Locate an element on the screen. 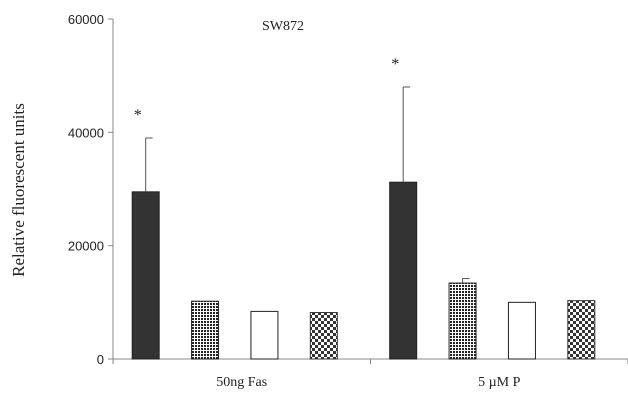  y-tick-label: 20000 is located at coordinates (86, 246).